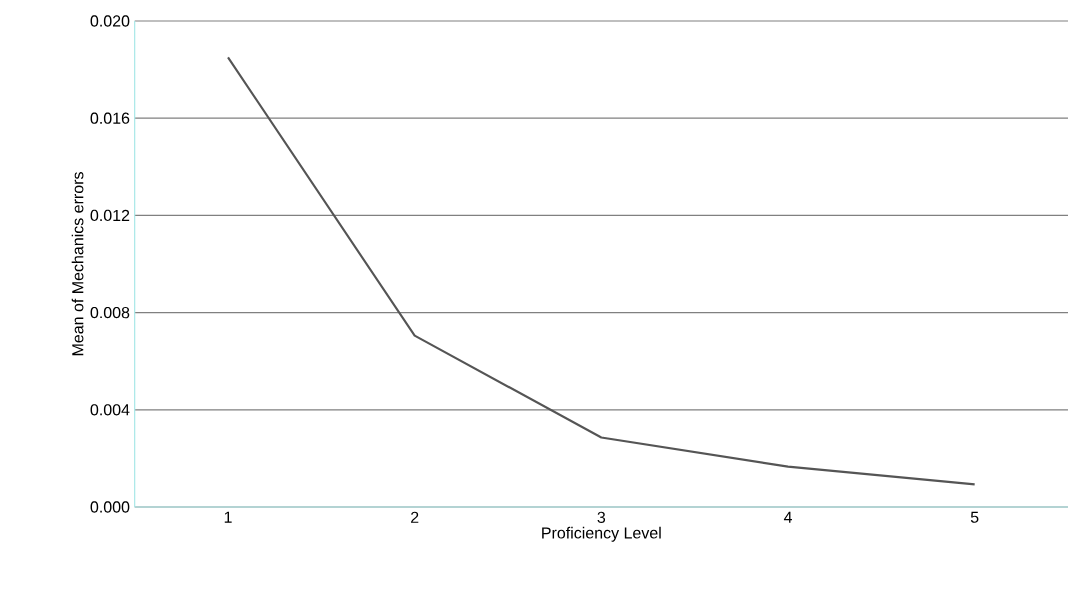 This screenshot has width=1072, height=593. I want to click on x-tick-label: 3, so click(601, 517).